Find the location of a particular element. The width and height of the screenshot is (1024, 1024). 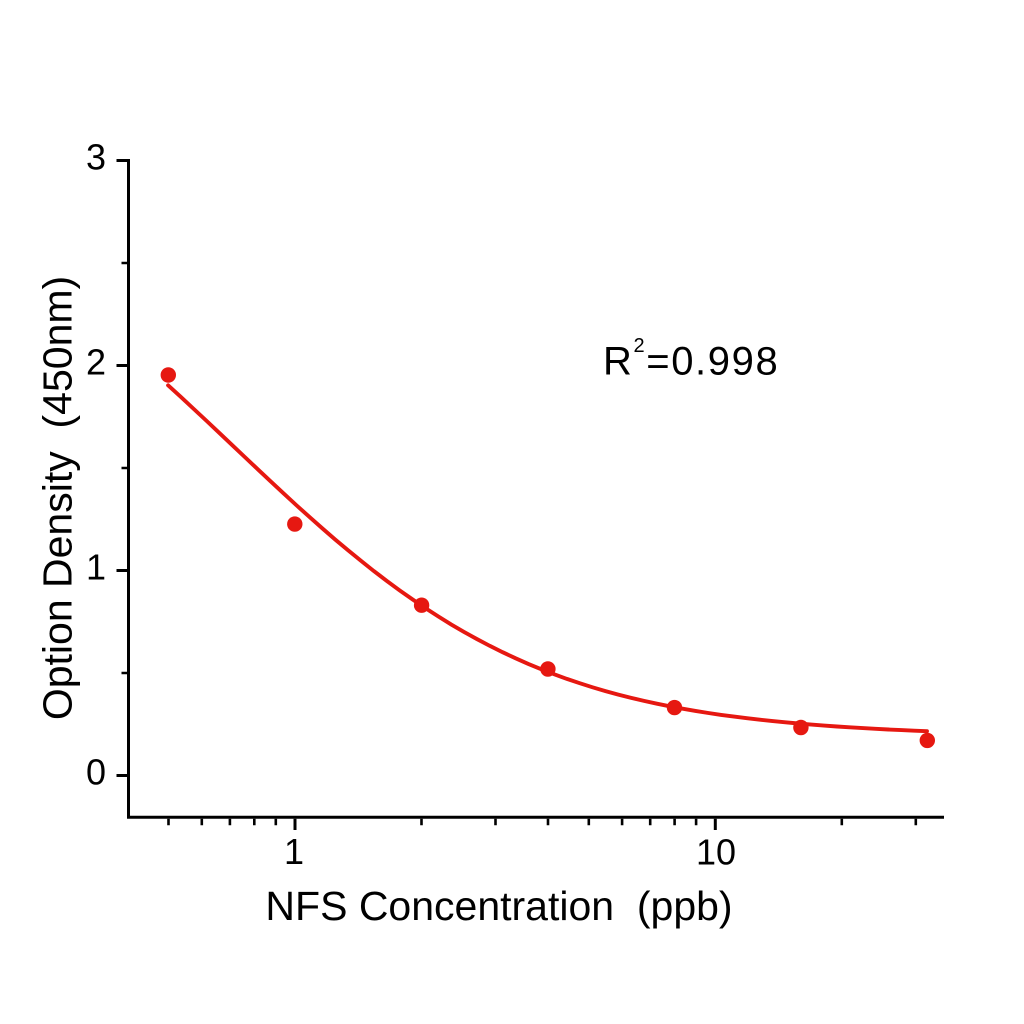

svg-text: Option Density (450nm) is located at coordinates (58, 498).